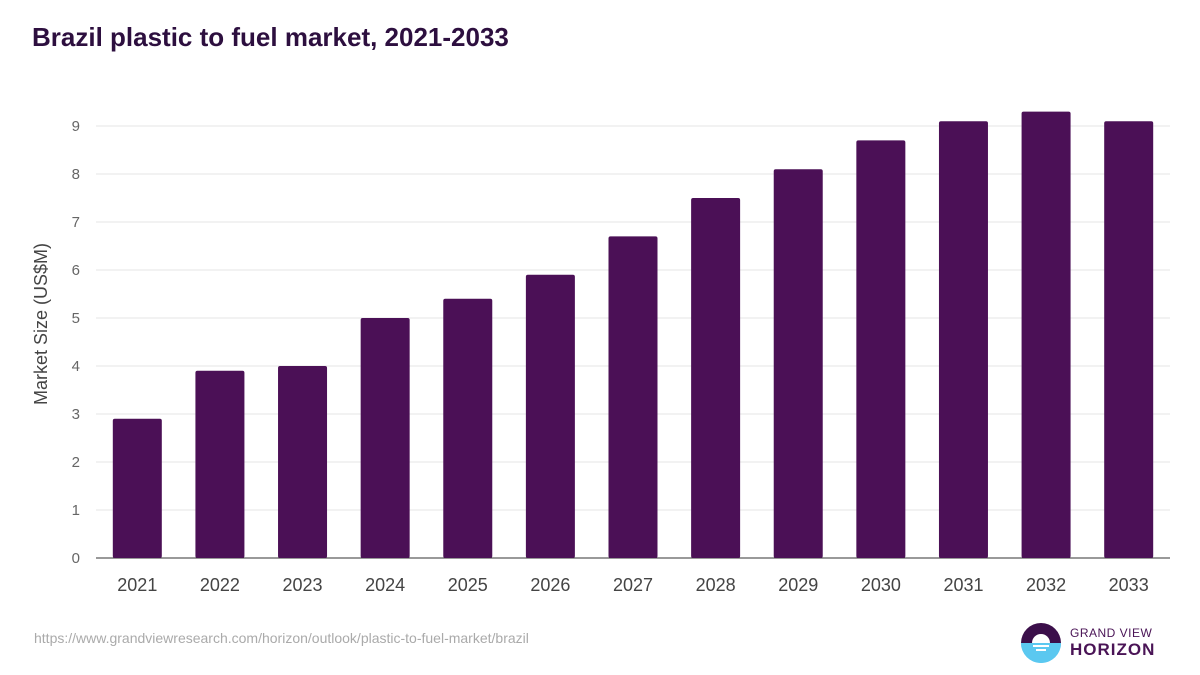 The height and width of the screenshot is (675, 1200). Describe the element at coordinates (798, 585) in the screenshot. I see `x-tick-label: 2029` at that location.